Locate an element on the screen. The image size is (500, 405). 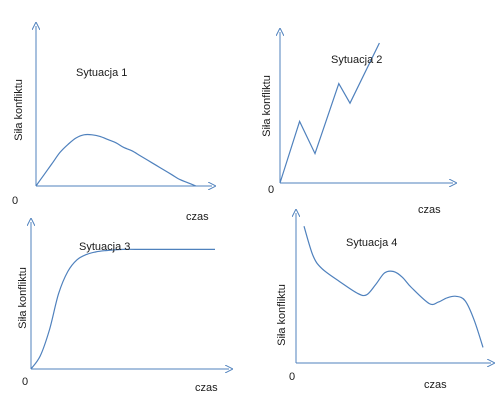
chart-title: Sytuacja 4 is located at coordinates (371, 243).